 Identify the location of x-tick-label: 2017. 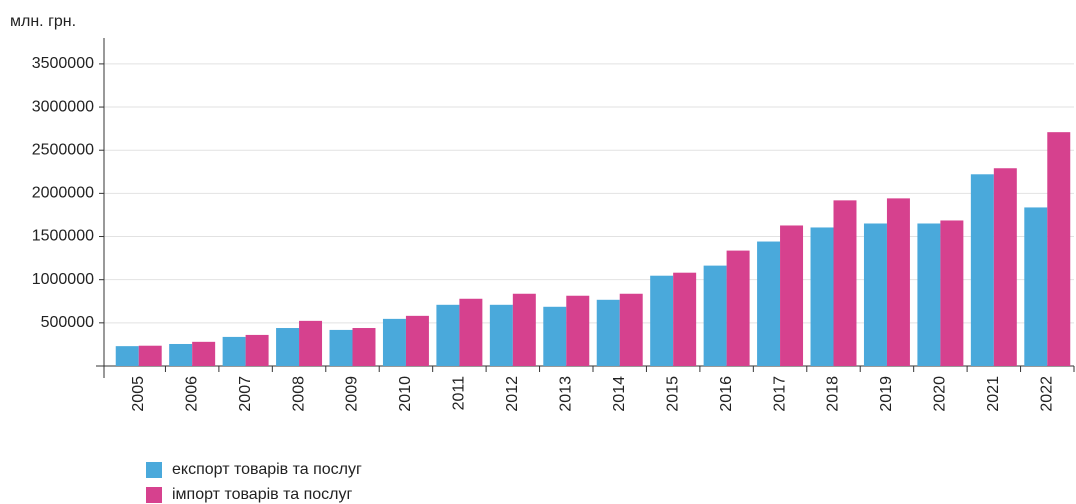
(779, 394).